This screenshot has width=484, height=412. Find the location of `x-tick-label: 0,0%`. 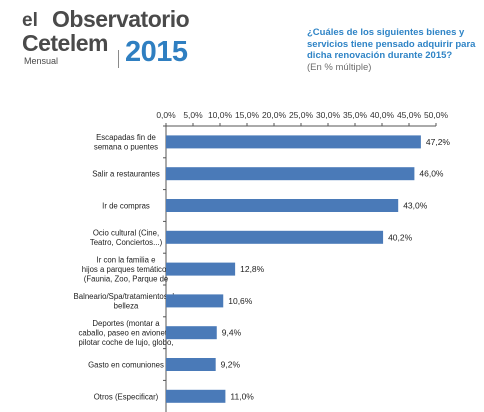

x-tick-label: 0,0% is located at coordinates (166, 115).